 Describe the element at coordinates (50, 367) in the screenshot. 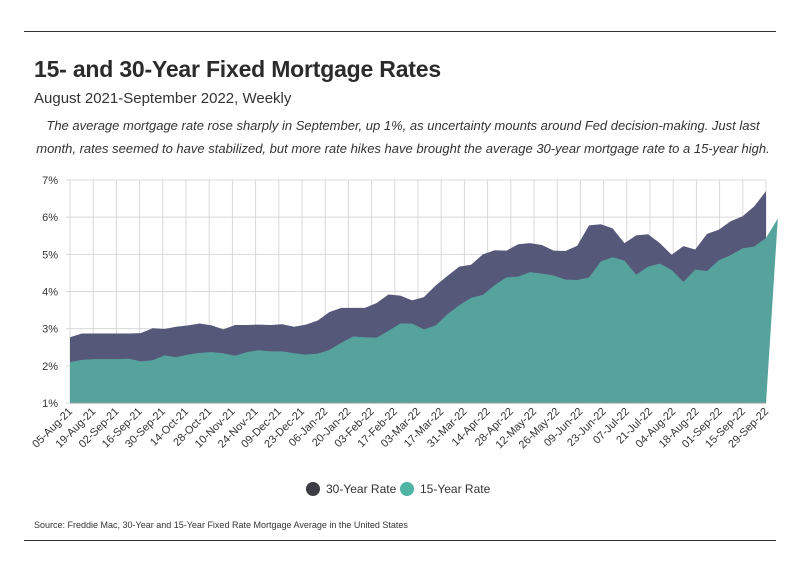

I see `y-tick-label: 2%` at that location.